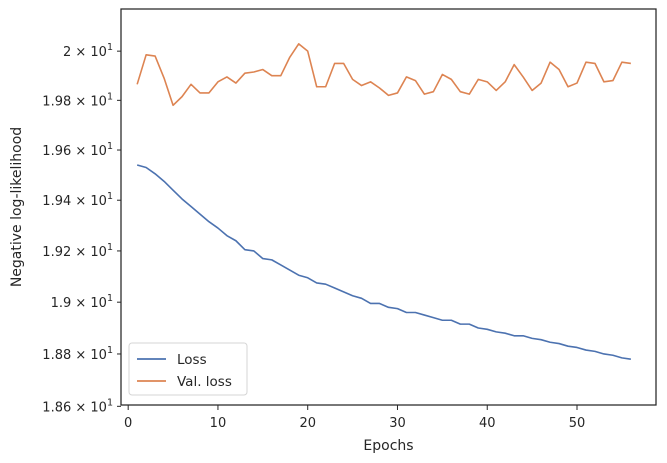 Image resolution: width=667 pixels, height=463 pixels. I want to click on series-line-val-loss, so click(383, 75).